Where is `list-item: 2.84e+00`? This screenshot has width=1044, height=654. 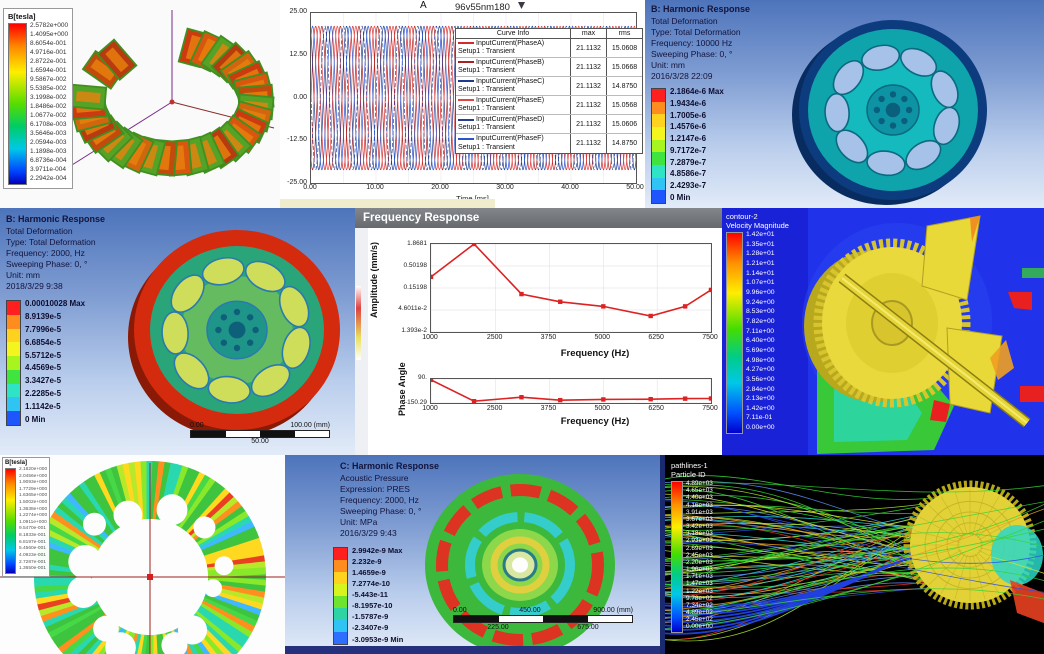 list-item: 2.84e+00 is located at coordinates (760, 389).